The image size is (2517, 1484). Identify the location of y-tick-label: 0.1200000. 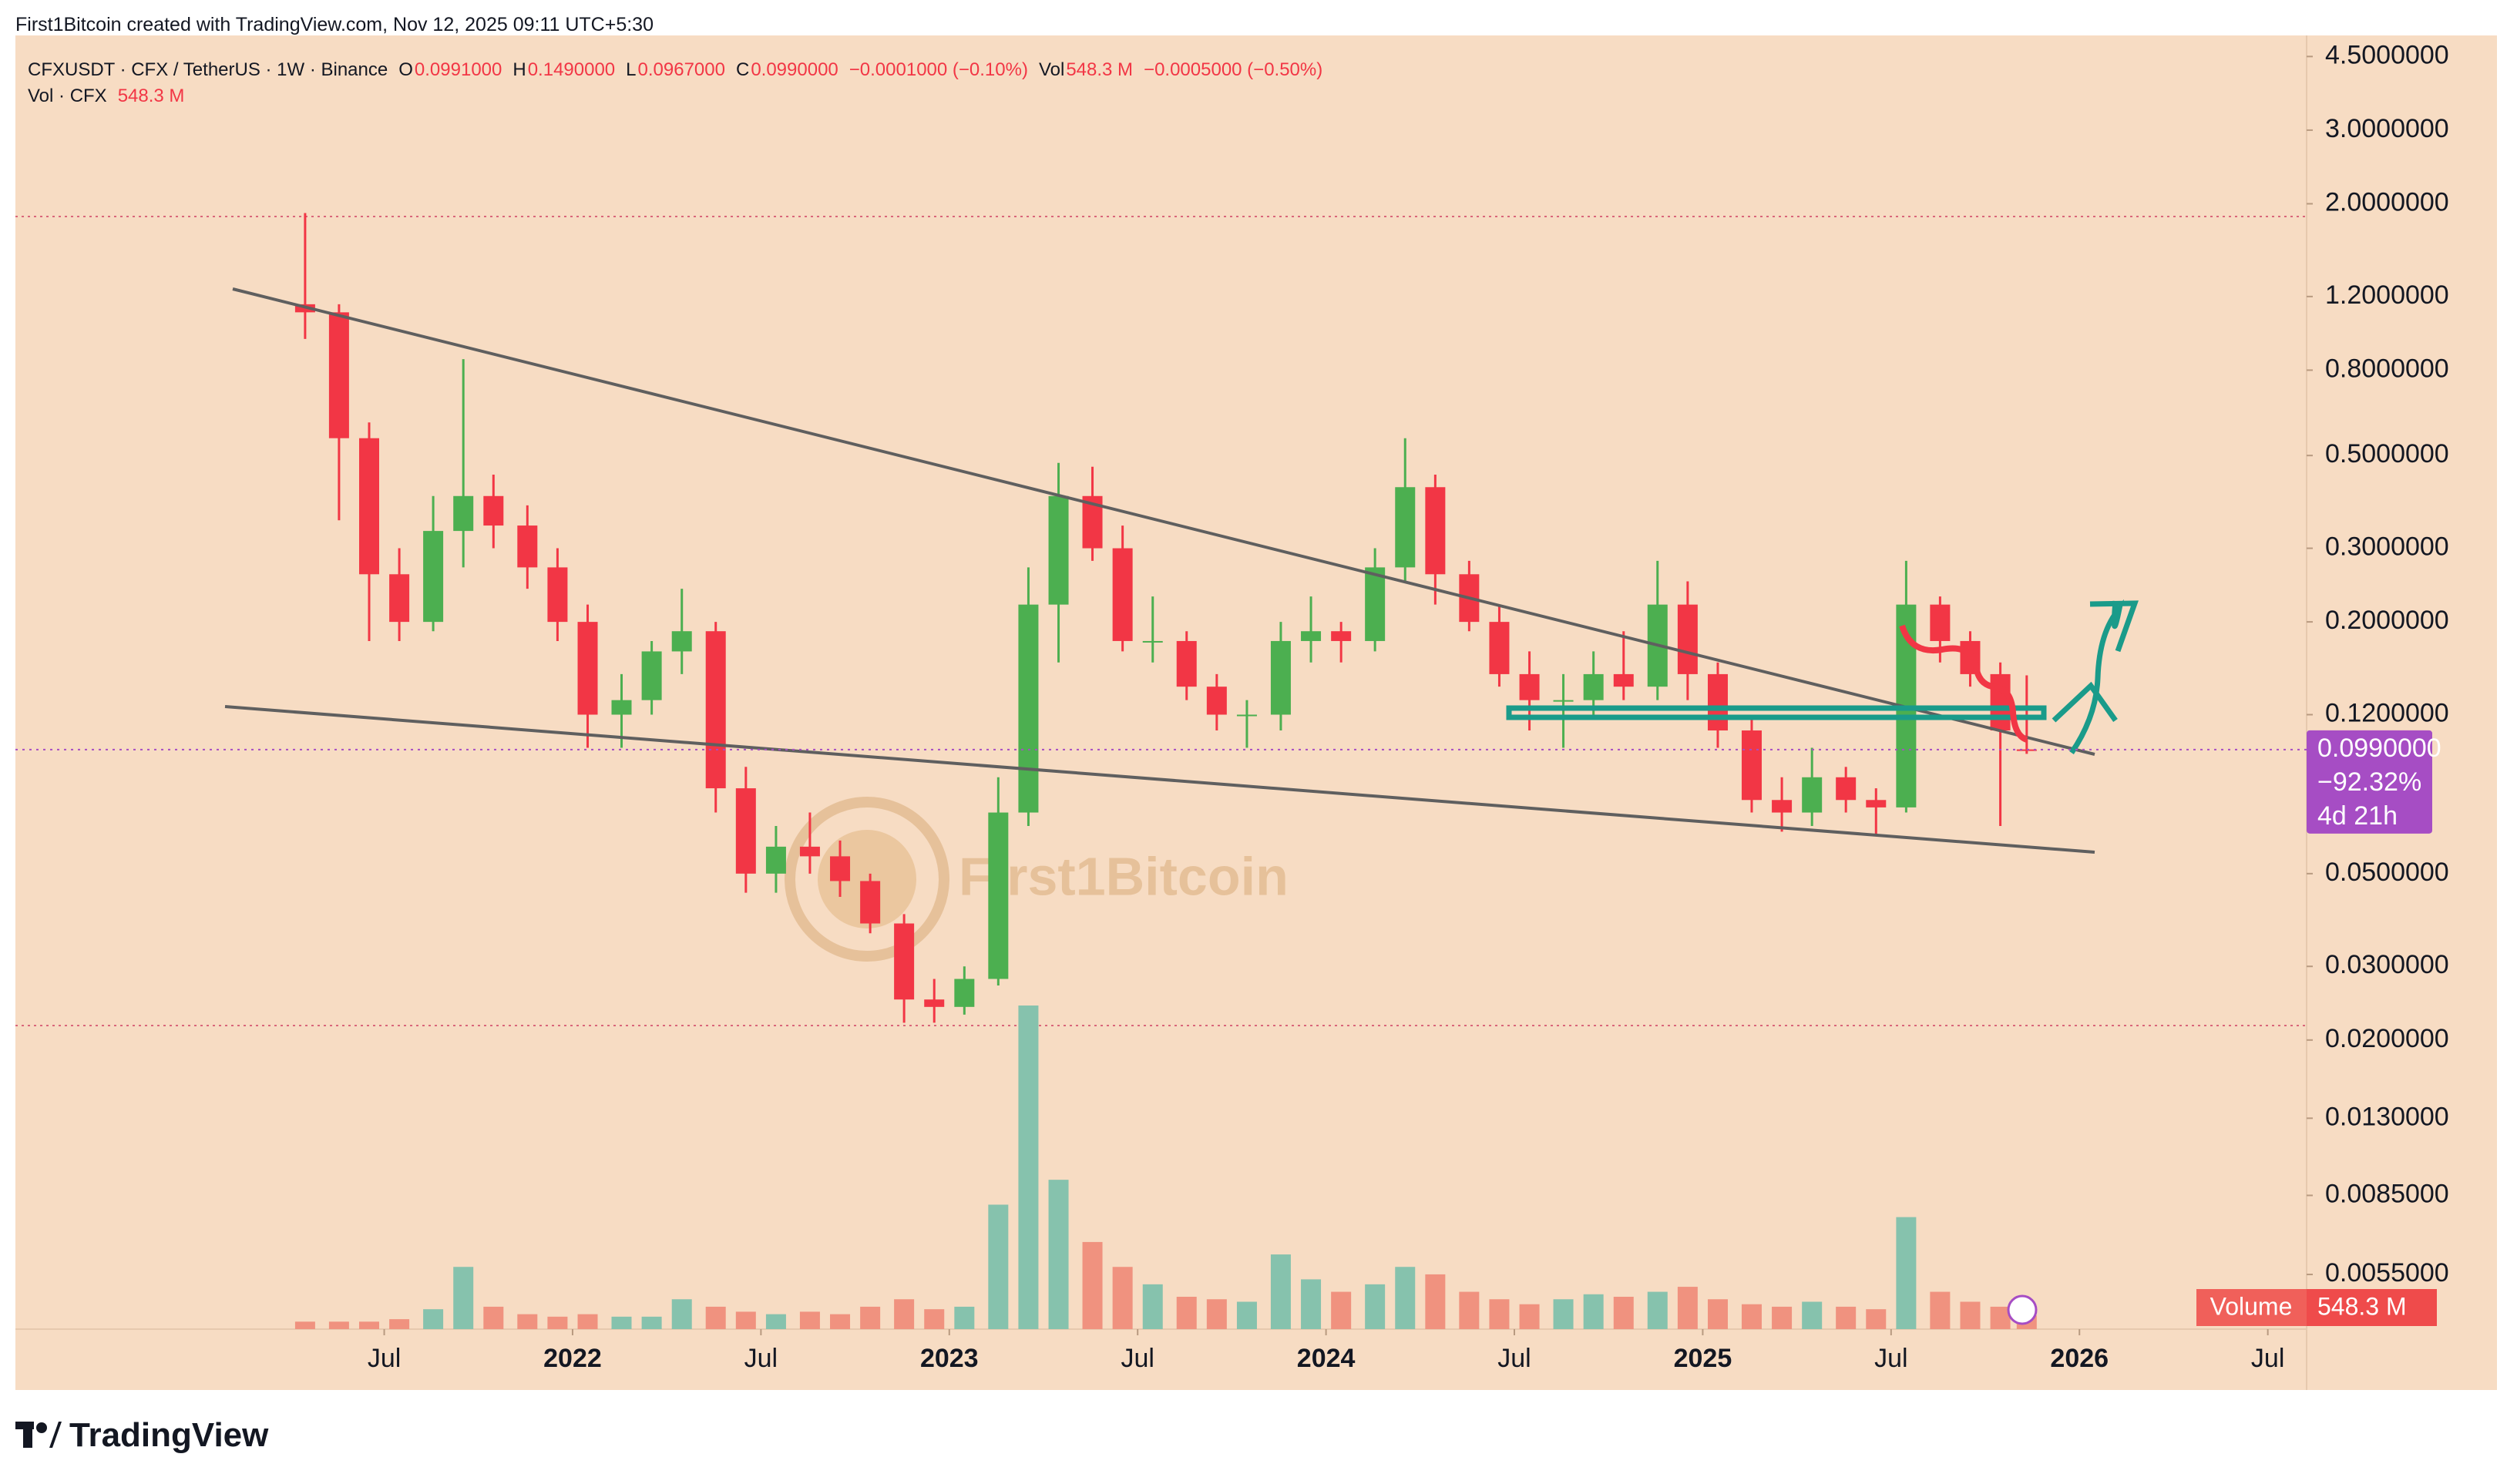
(2387, 712).